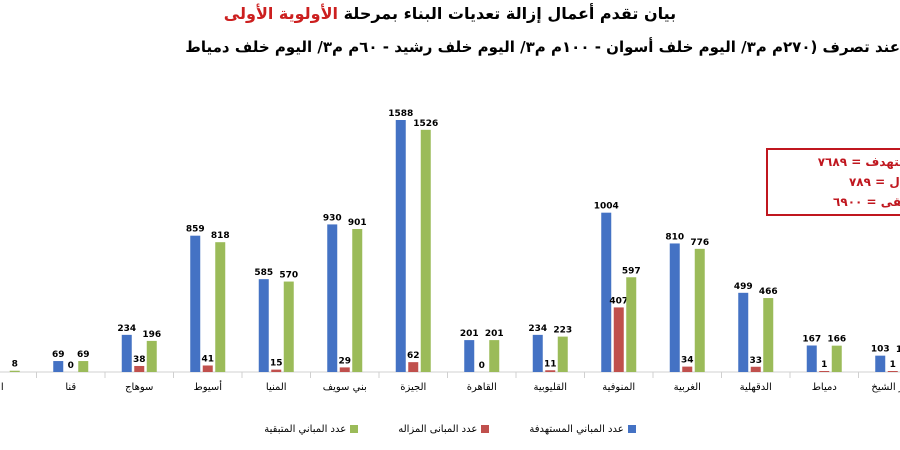 Image resolution: width=900 pixels, height=450 pixels. What do you see at coordinates (631, 429) in the screenshot?
I see `legend-swatch-target` at bounding box center [631, 429].